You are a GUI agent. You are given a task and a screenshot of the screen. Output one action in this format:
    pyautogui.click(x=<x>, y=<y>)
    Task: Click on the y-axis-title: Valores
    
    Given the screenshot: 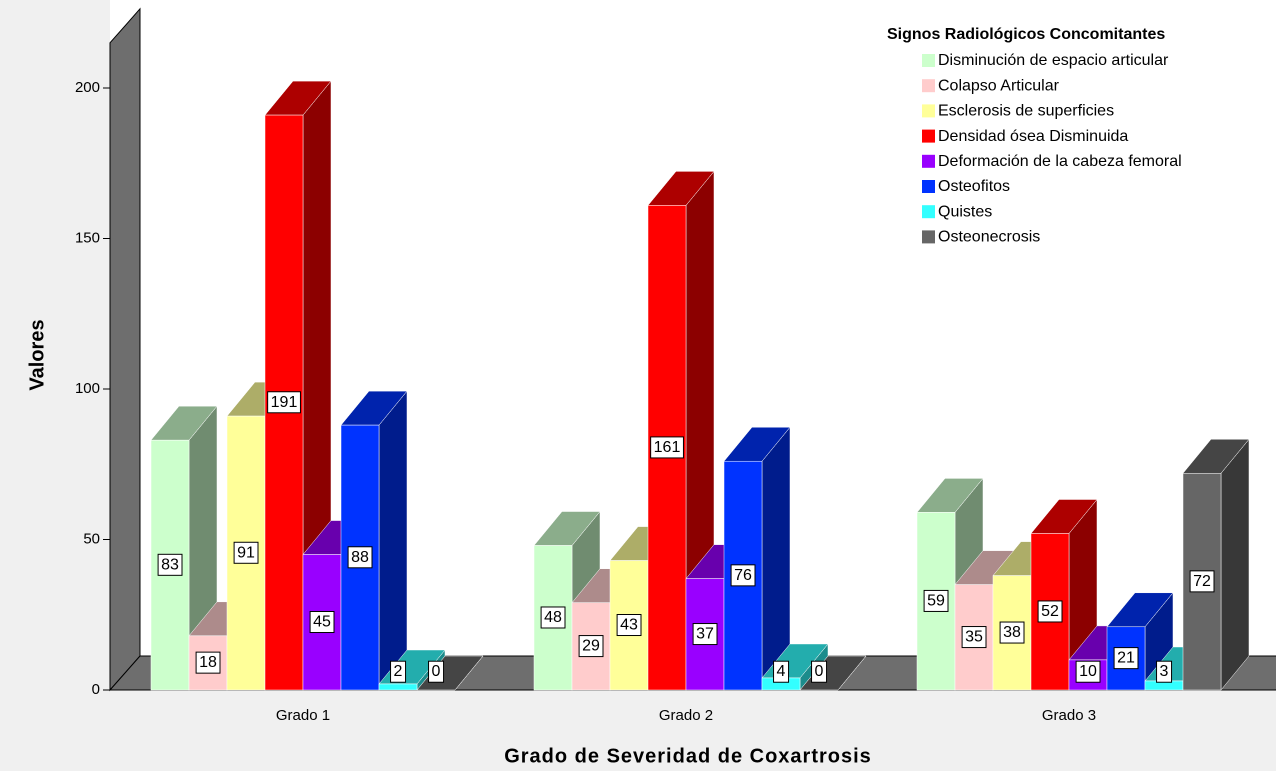 What is the action you would take?
    pyautogui.click(x=37, y=354)
    